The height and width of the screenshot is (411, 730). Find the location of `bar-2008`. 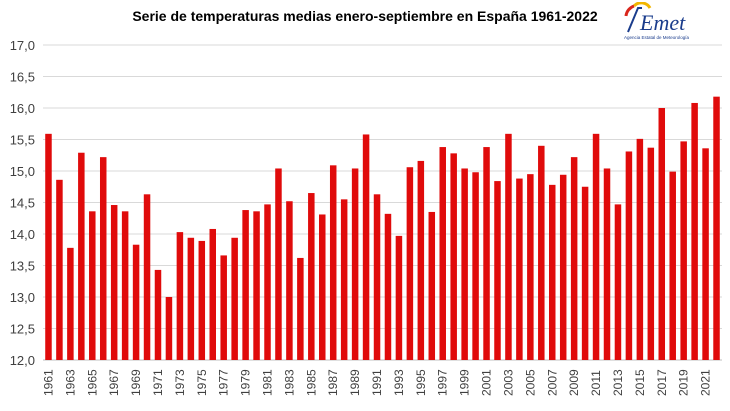

bar-2008 is located at coordinates (563, 267).